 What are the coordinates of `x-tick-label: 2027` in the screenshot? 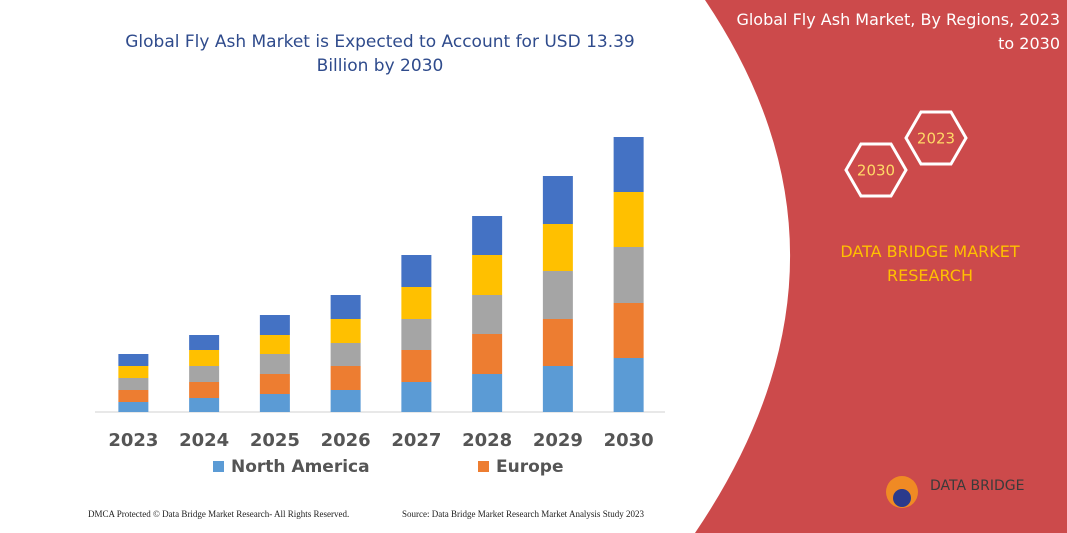 It's located at (416, 440).